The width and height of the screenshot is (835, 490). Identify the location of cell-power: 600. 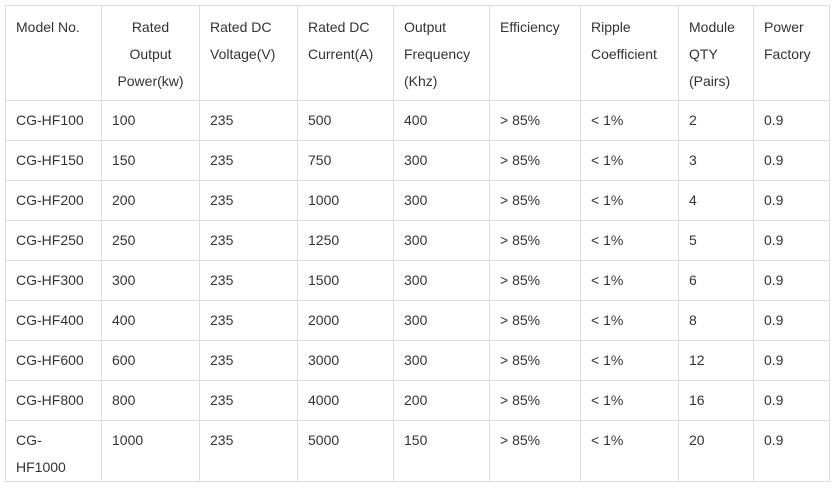
(150, 360).